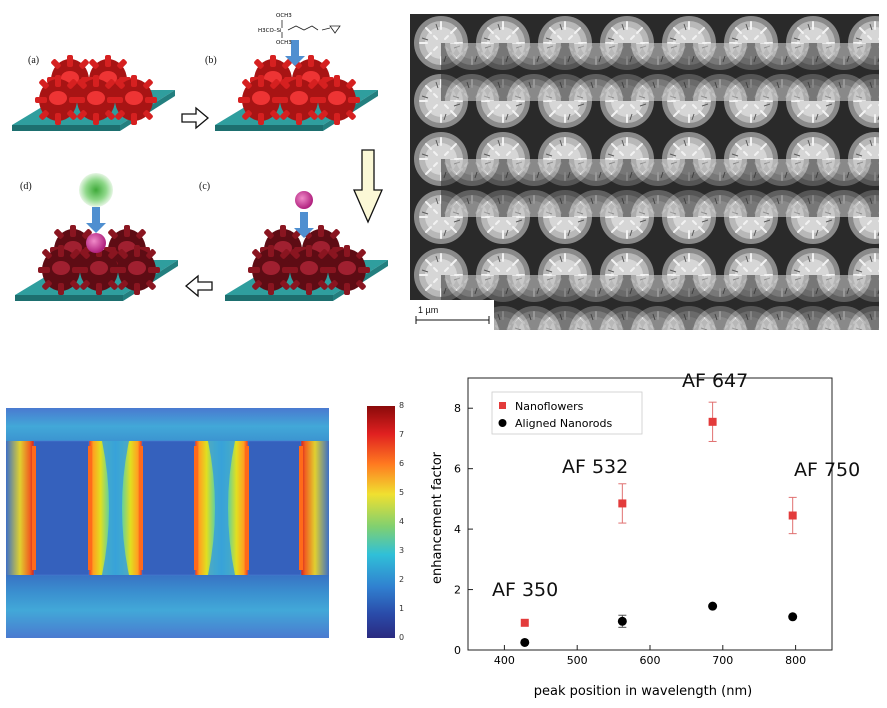  I want to click on colorbar-tick: 4, so click(402, 521).